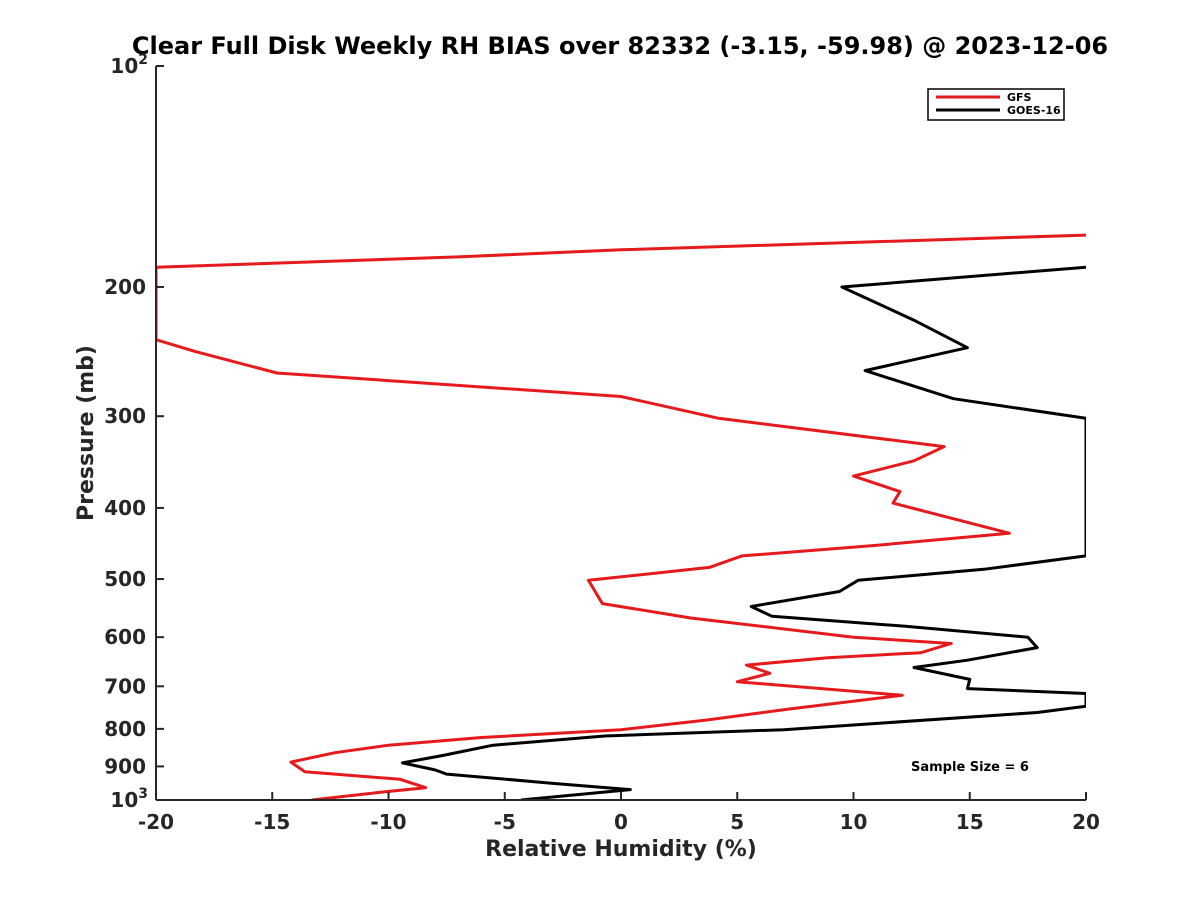 The width and height of the screenshot is (1200, 900). What do you see at coordinates (125, 729) in the screenshot?
I see `y-tick-label: 800` at bounding box center [125, 729].